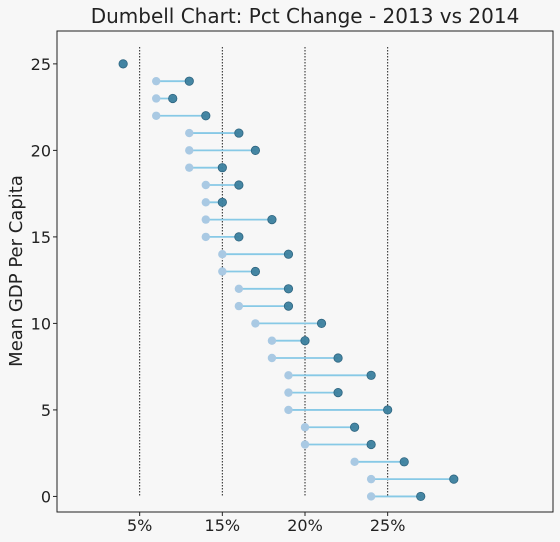 This screenshot has width=560, height=542. I want to click on x-tick-label-3: 25%, so click(388, 525).